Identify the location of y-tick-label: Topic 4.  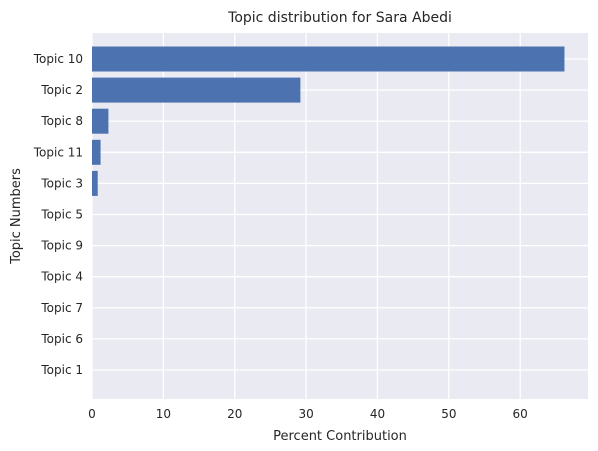
(61, 277).